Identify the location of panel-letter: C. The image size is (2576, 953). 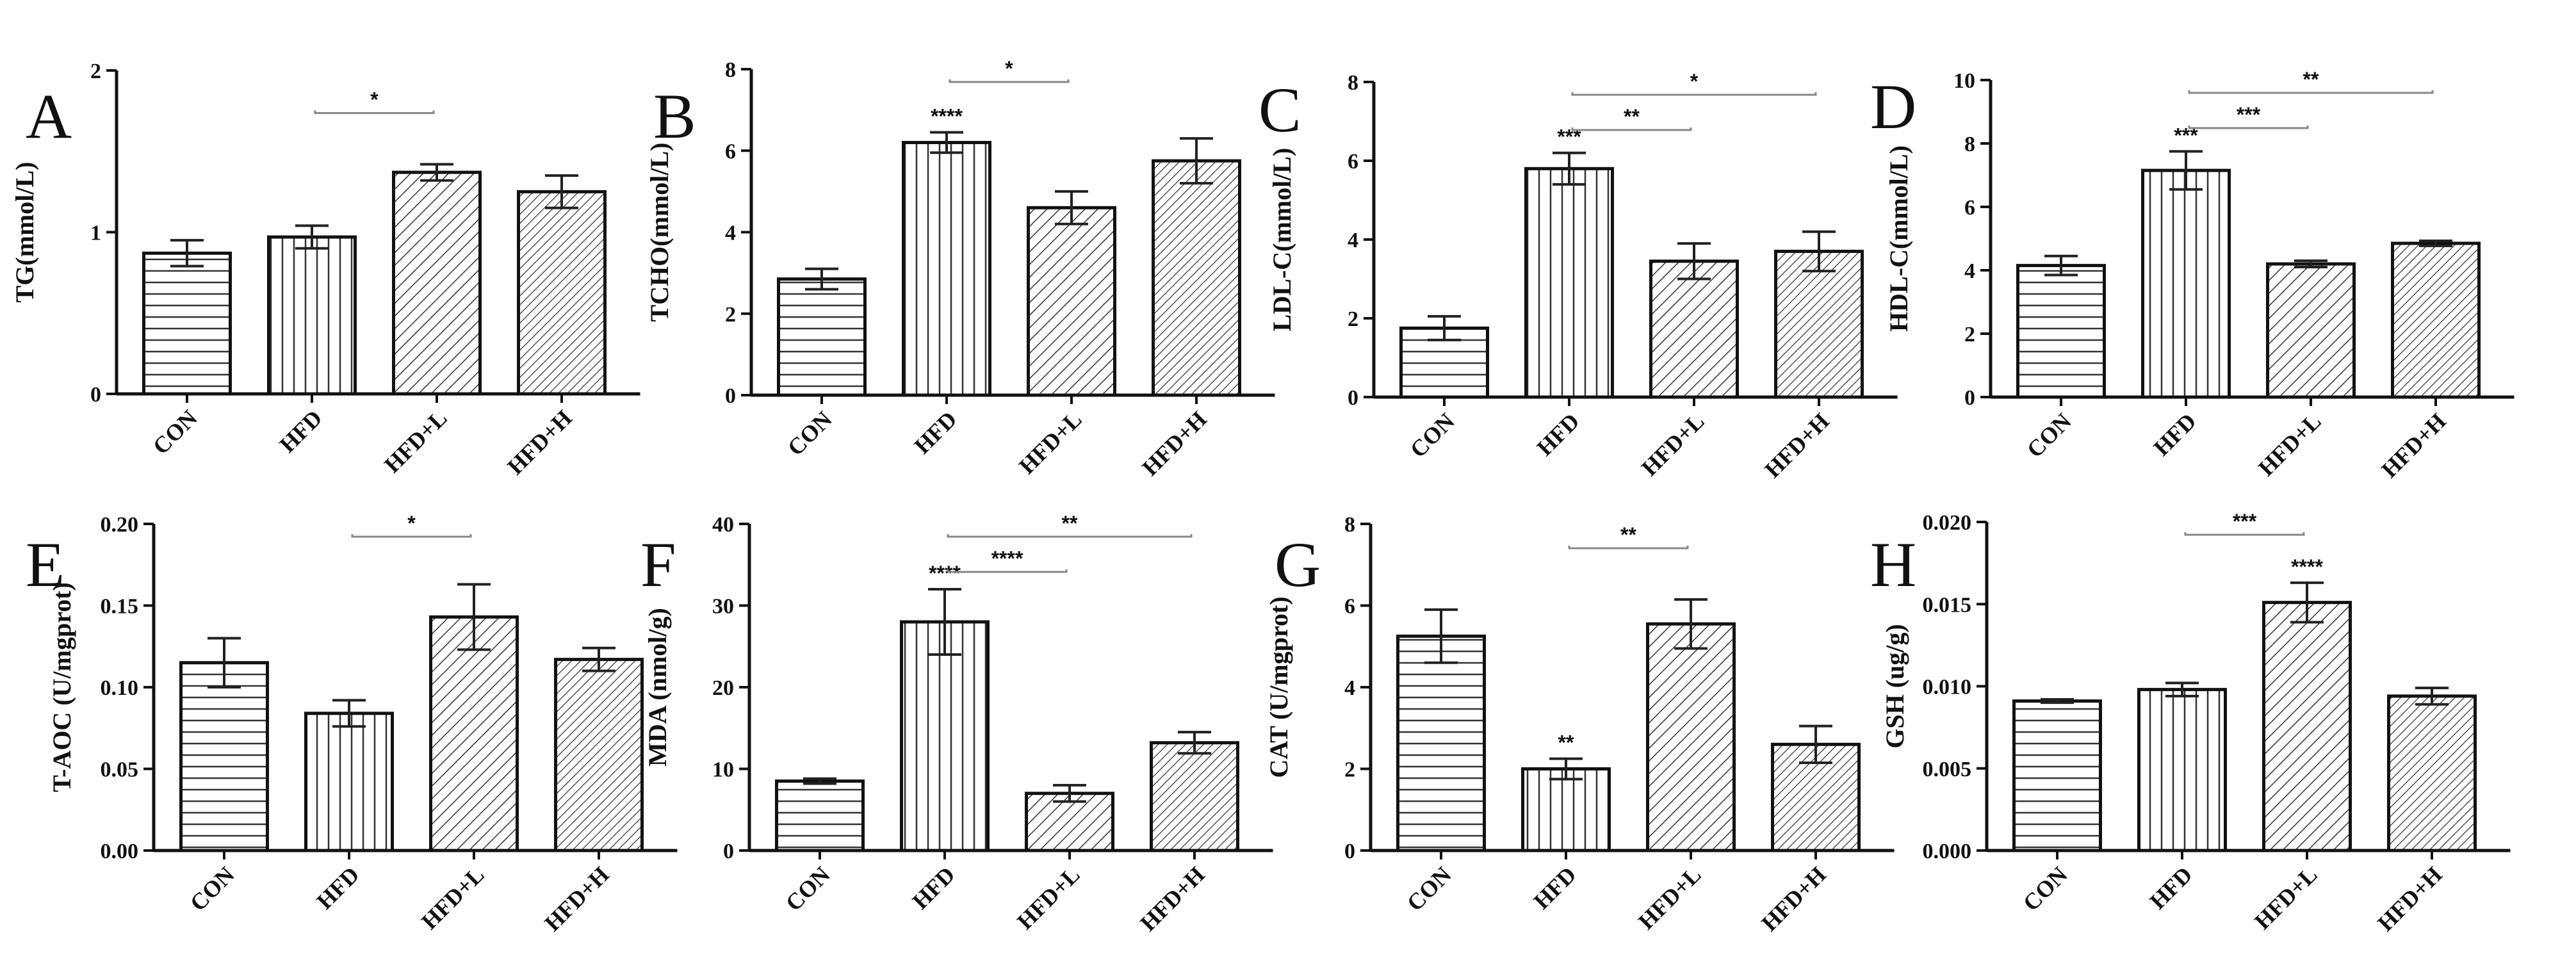
(1280, 109).